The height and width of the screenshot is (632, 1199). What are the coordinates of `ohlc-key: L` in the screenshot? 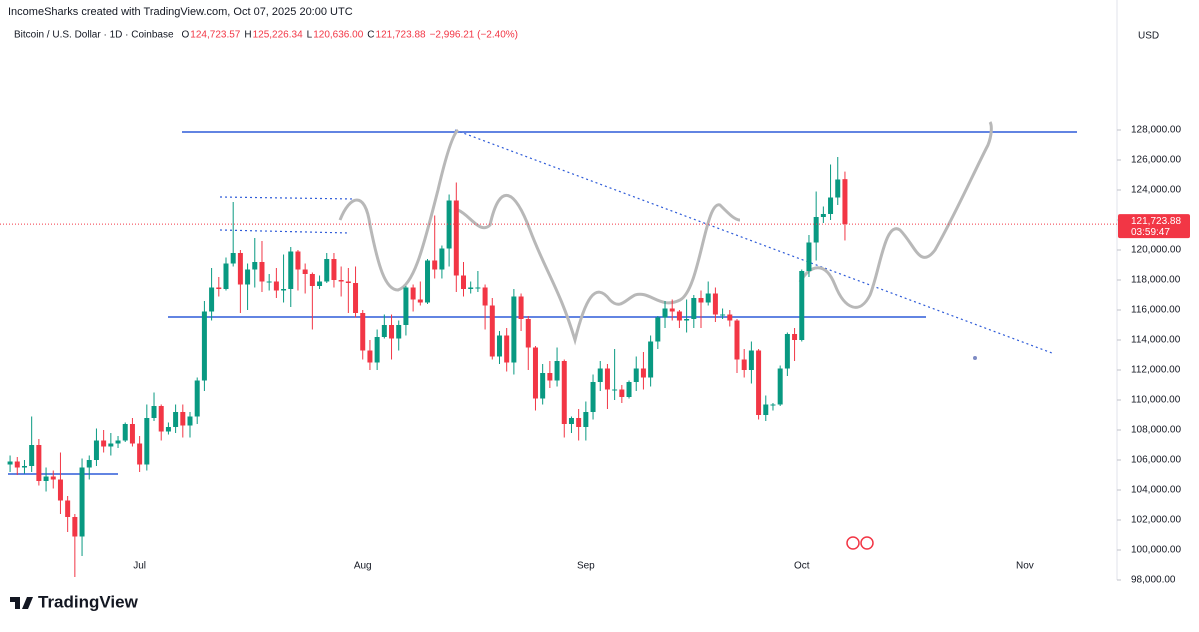 It's located at (310, 35).